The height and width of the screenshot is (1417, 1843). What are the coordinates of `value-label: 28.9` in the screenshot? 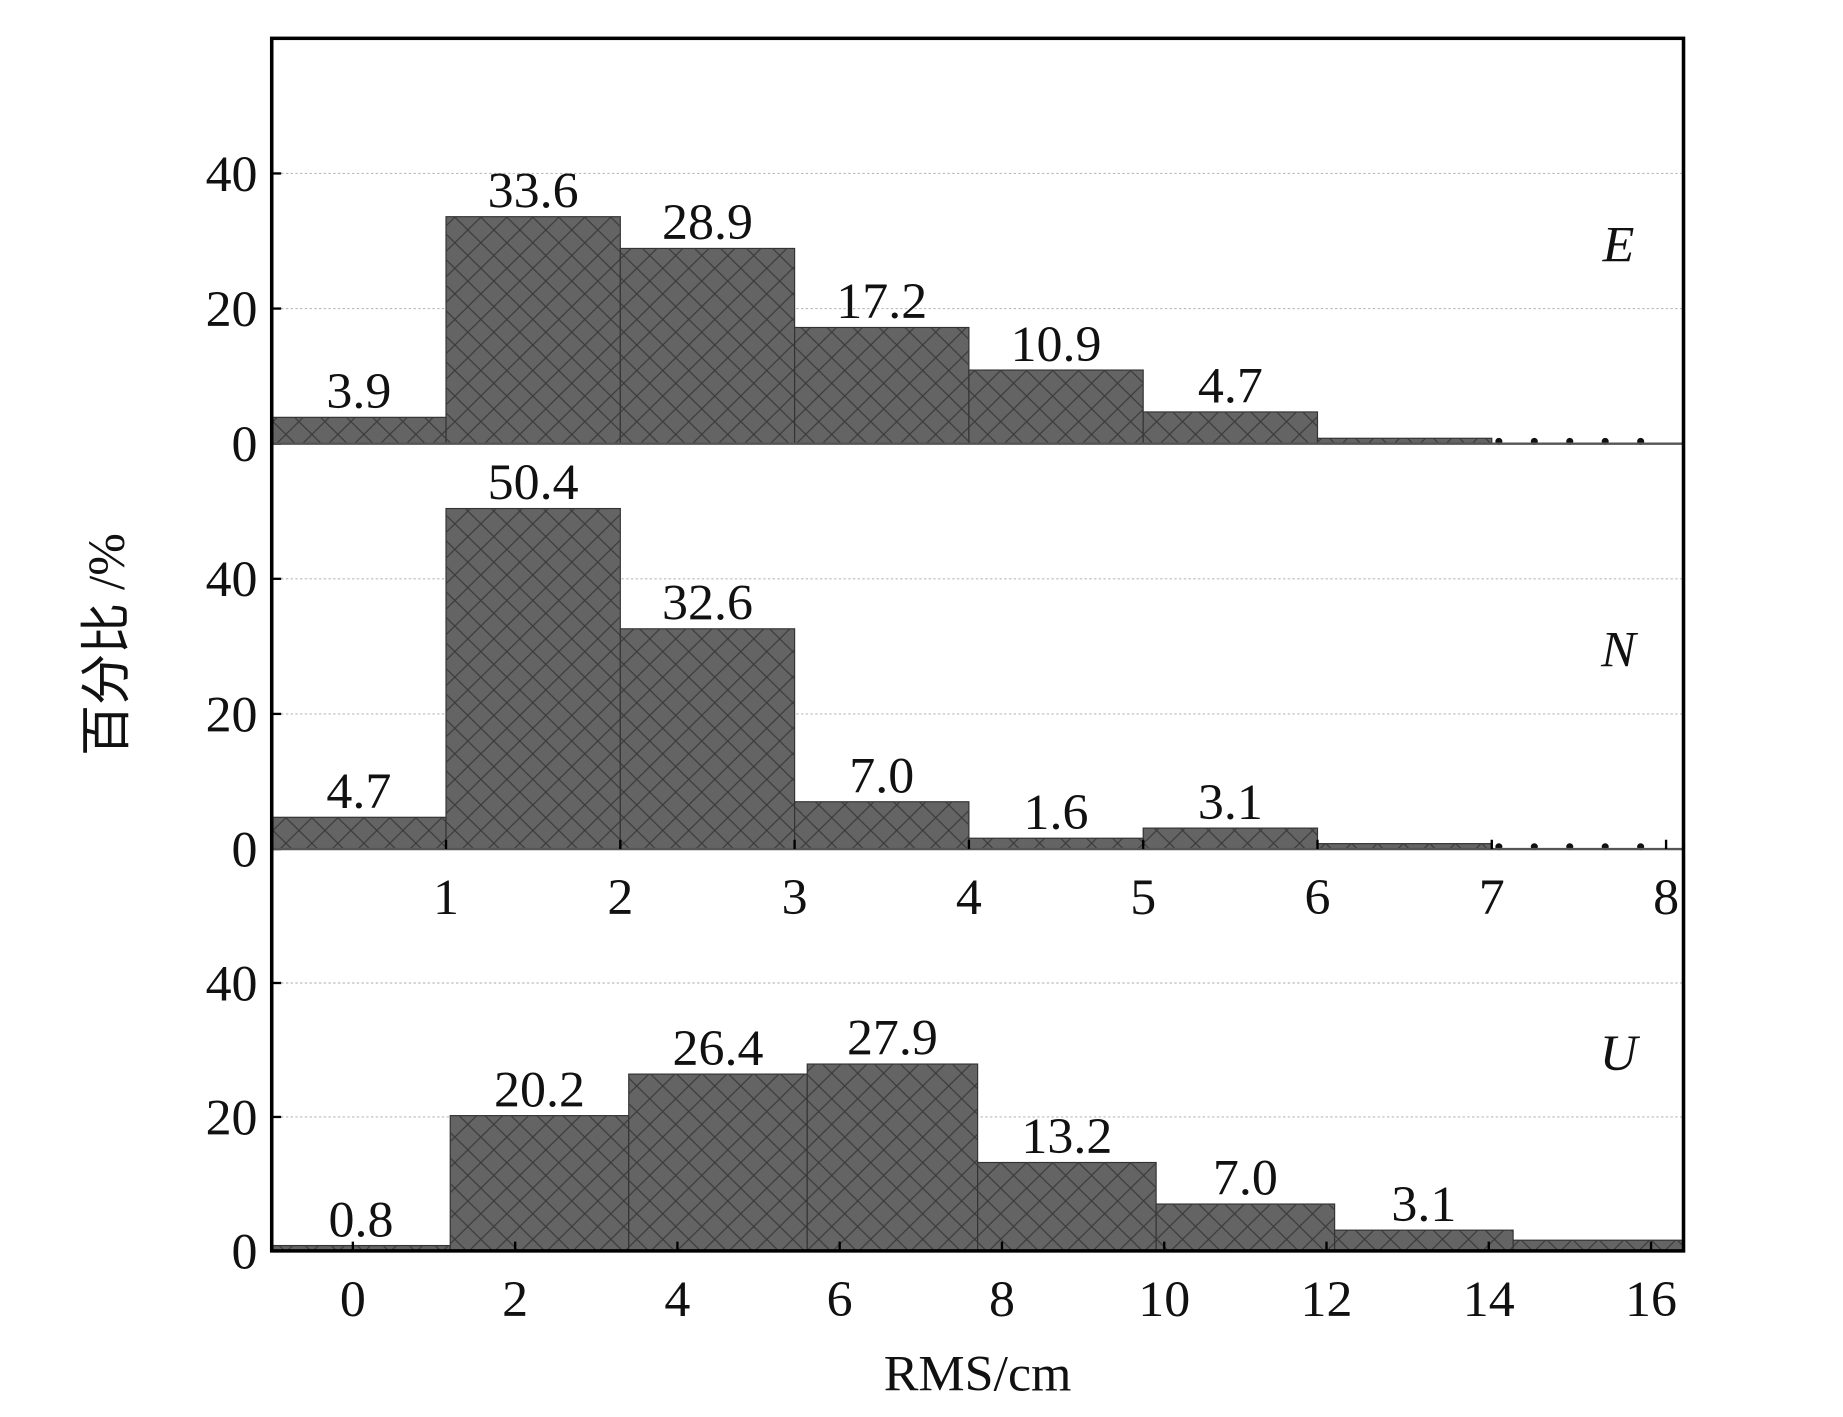 It's located at (707, 223).